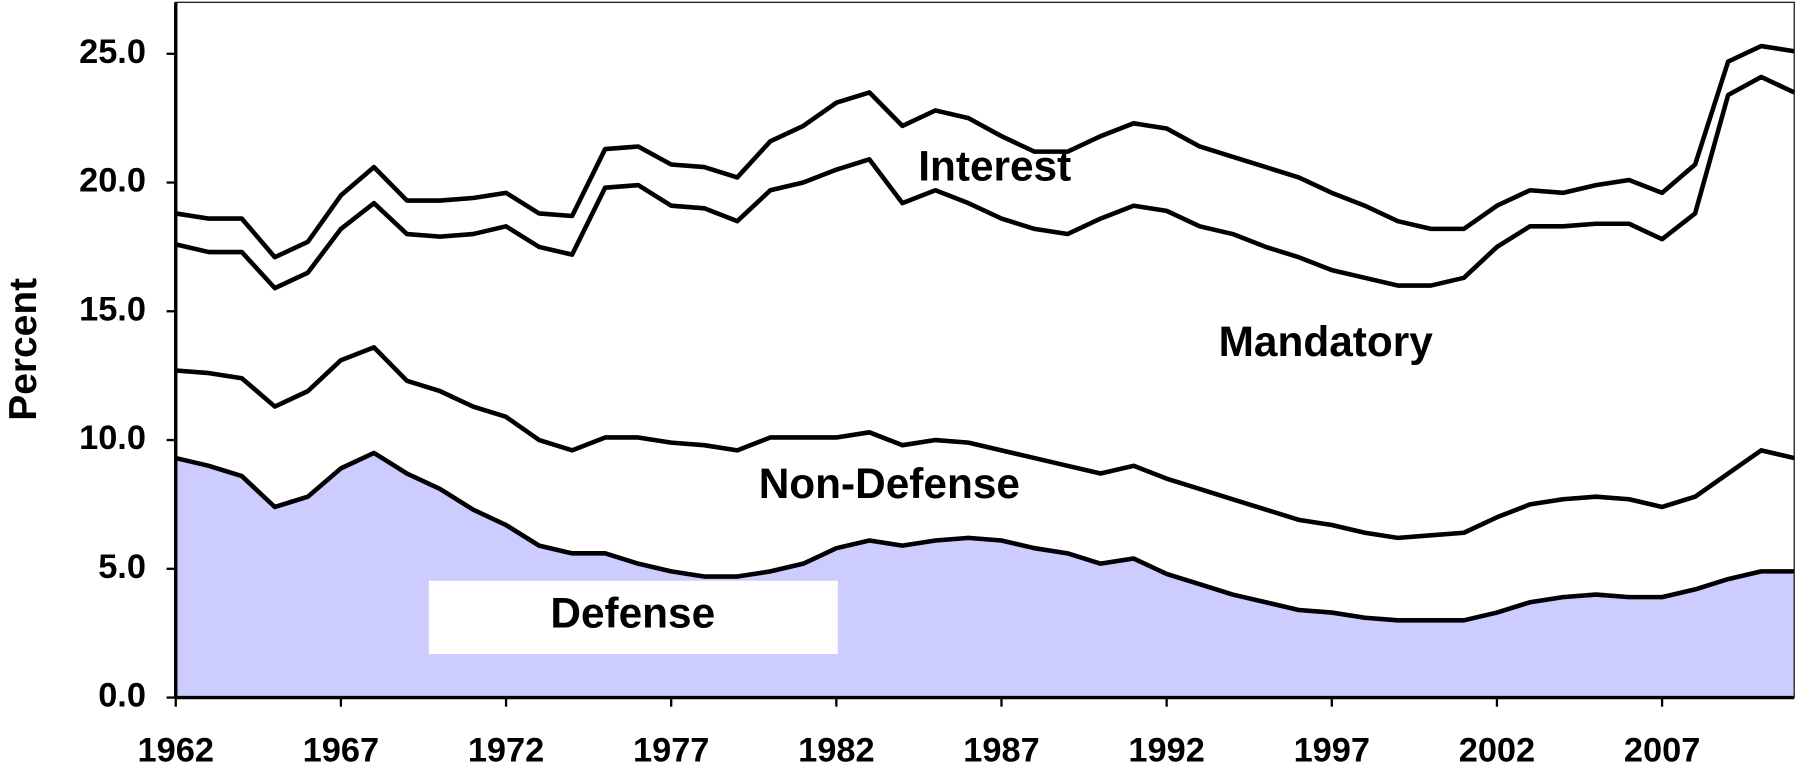 The width and height of the screenshot is (1797, 772). I want to click on y-tick-label: 5.0, so click(122, 567).